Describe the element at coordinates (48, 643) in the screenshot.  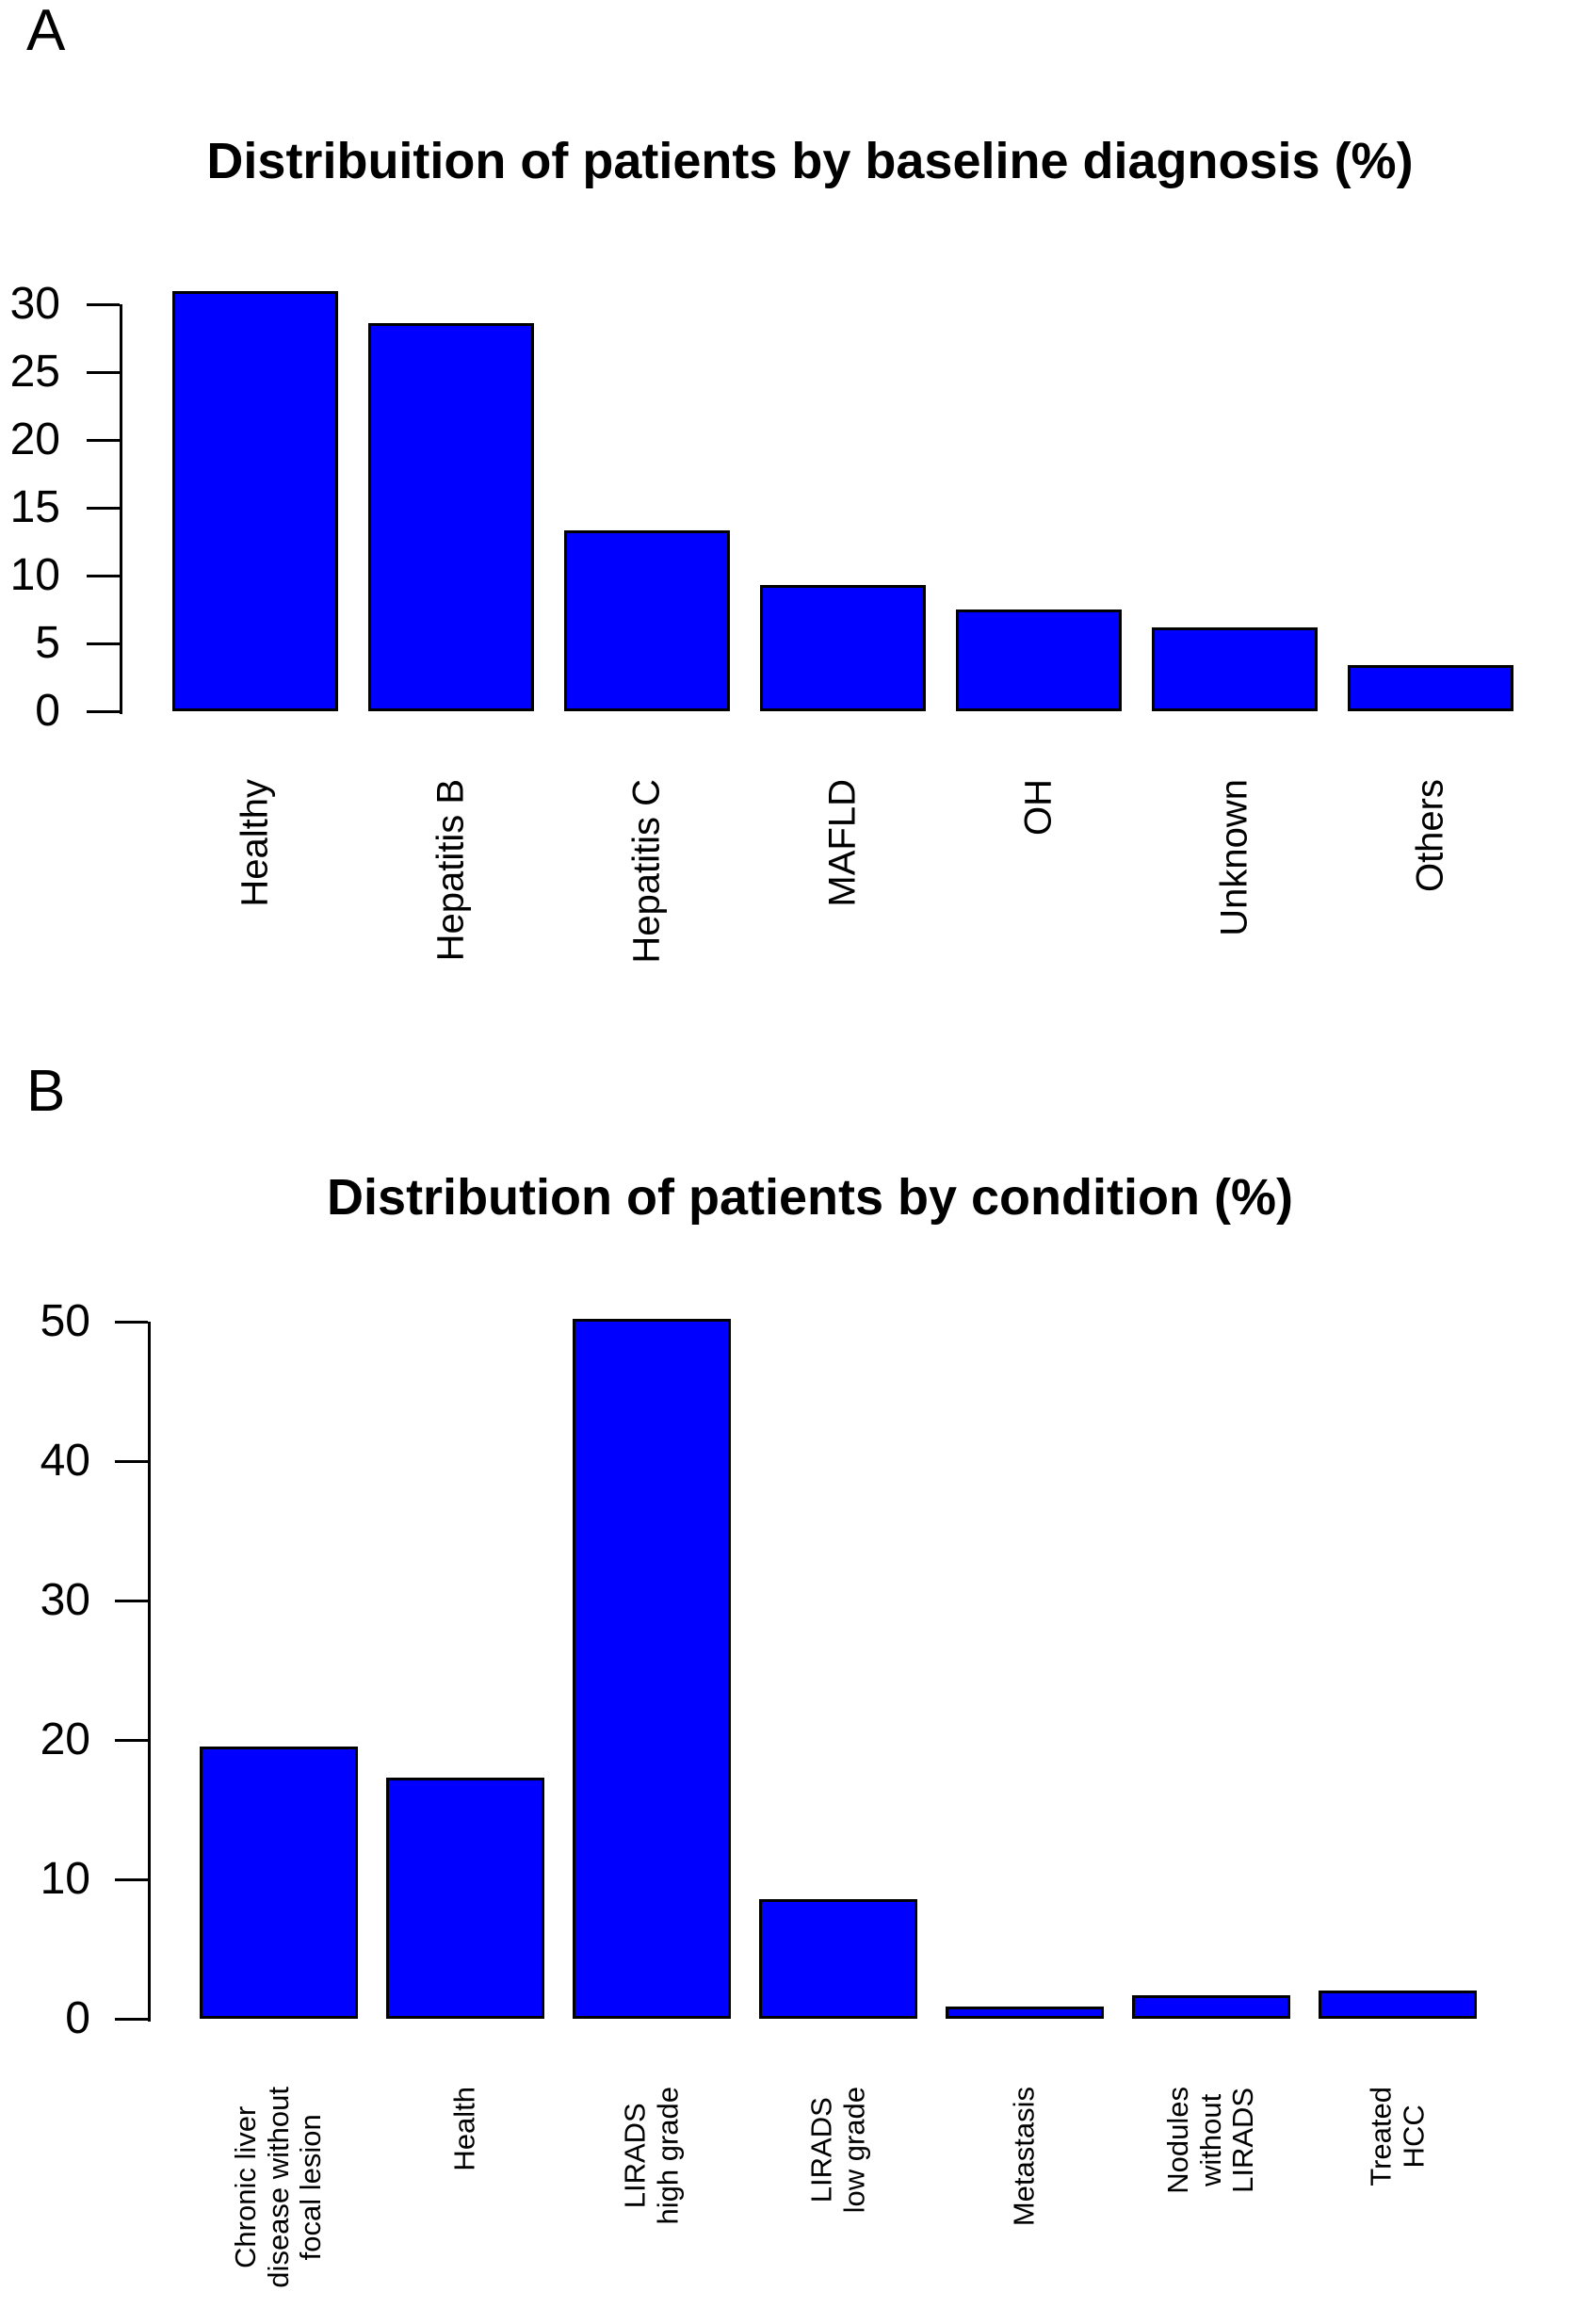
I see `y-tick-label: 5` at that location.